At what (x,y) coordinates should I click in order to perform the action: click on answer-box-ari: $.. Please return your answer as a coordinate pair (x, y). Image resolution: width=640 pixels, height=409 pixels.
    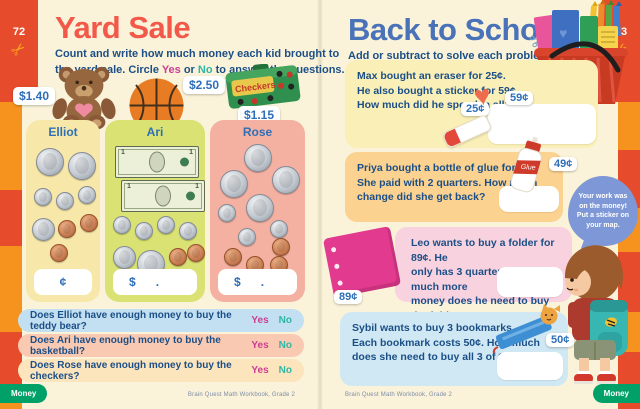
    Looking at the image, I should click on (155, 282).